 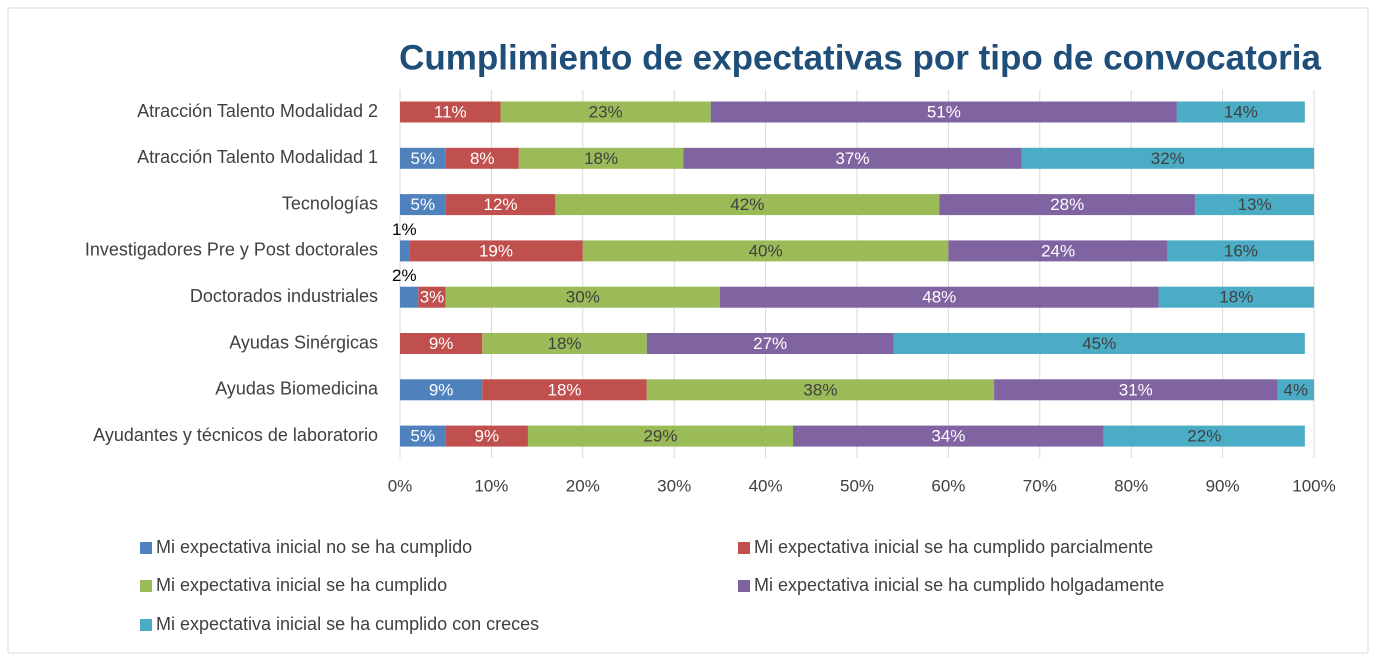 I want to click on data-label: 22%, so click(x=1204, y=436).